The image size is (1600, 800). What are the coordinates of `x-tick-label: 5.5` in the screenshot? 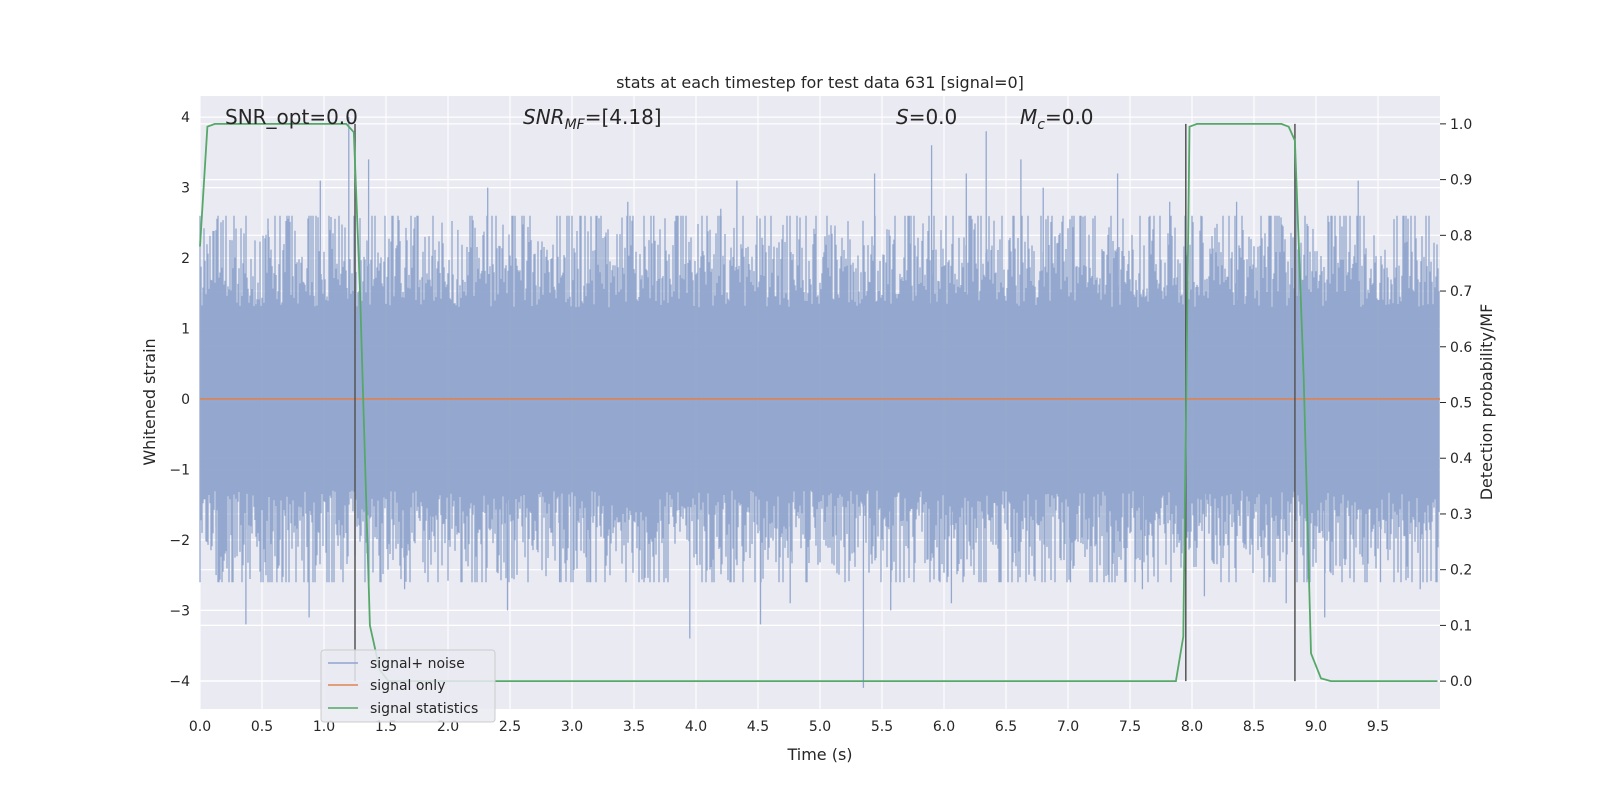 It's located at (882, 727).